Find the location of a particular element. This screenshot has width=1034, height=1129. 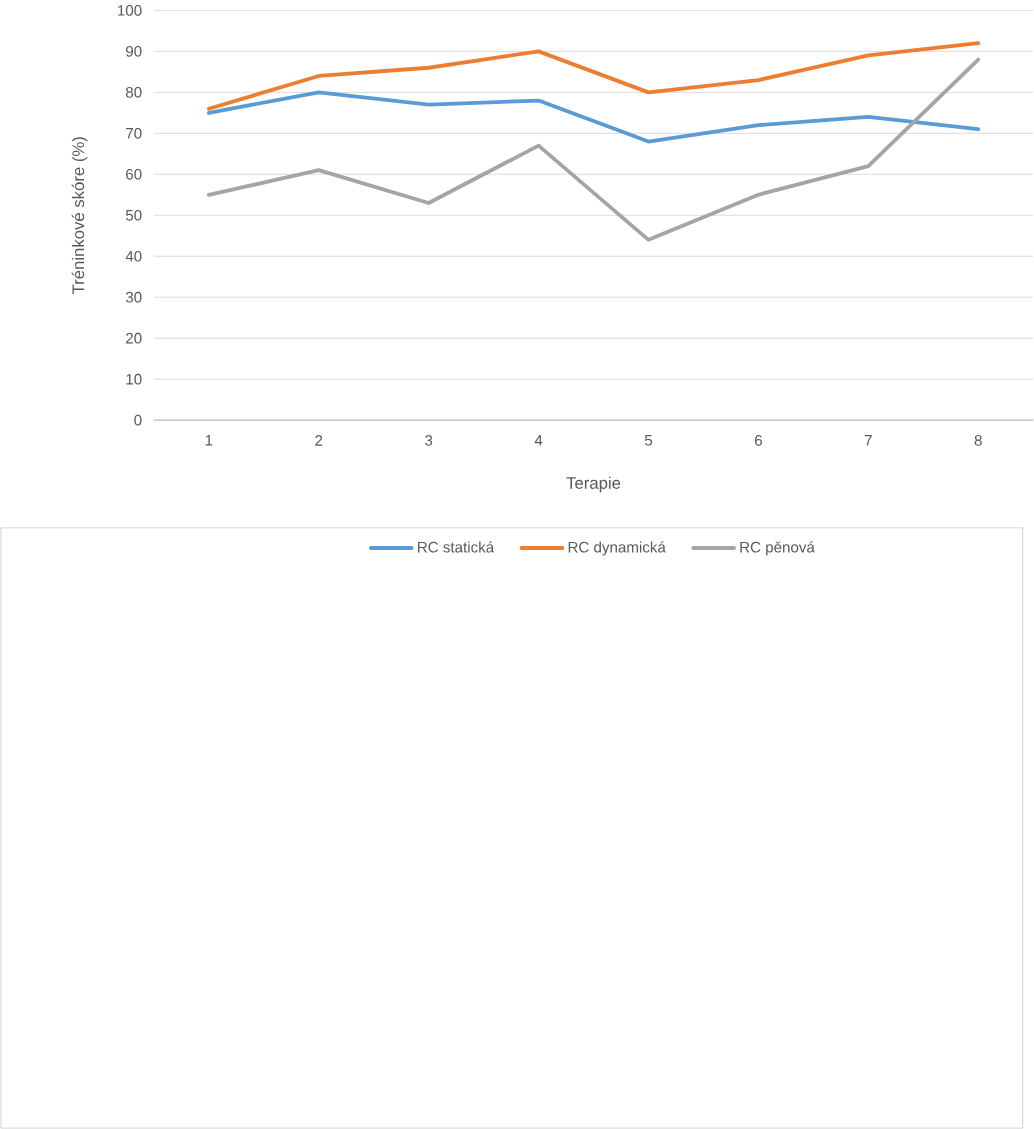

y-tick-label: 100 is located at coordinates (130, 10).